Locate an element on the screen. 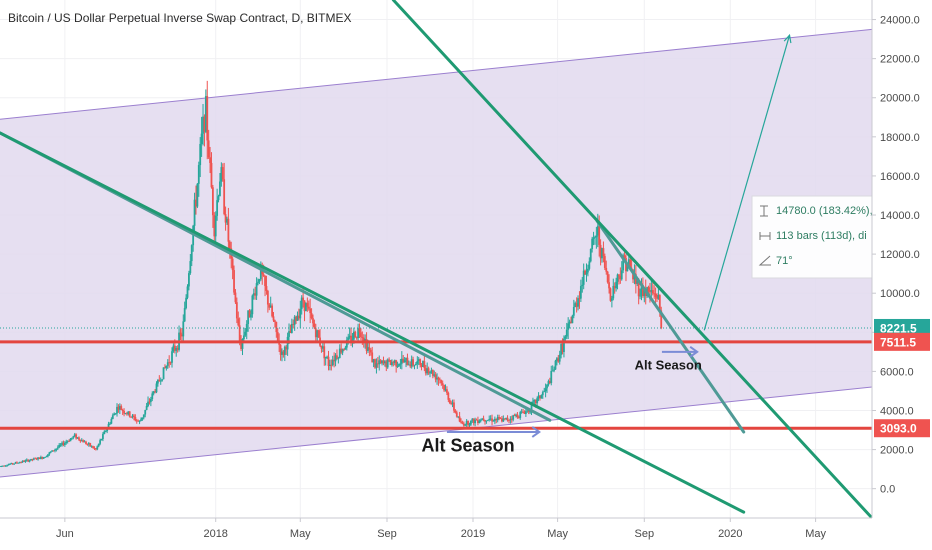 The height and width of the screenshot is (550, 932). last-price-tag-text: 8221.5 is located at coordinates (898, 328).